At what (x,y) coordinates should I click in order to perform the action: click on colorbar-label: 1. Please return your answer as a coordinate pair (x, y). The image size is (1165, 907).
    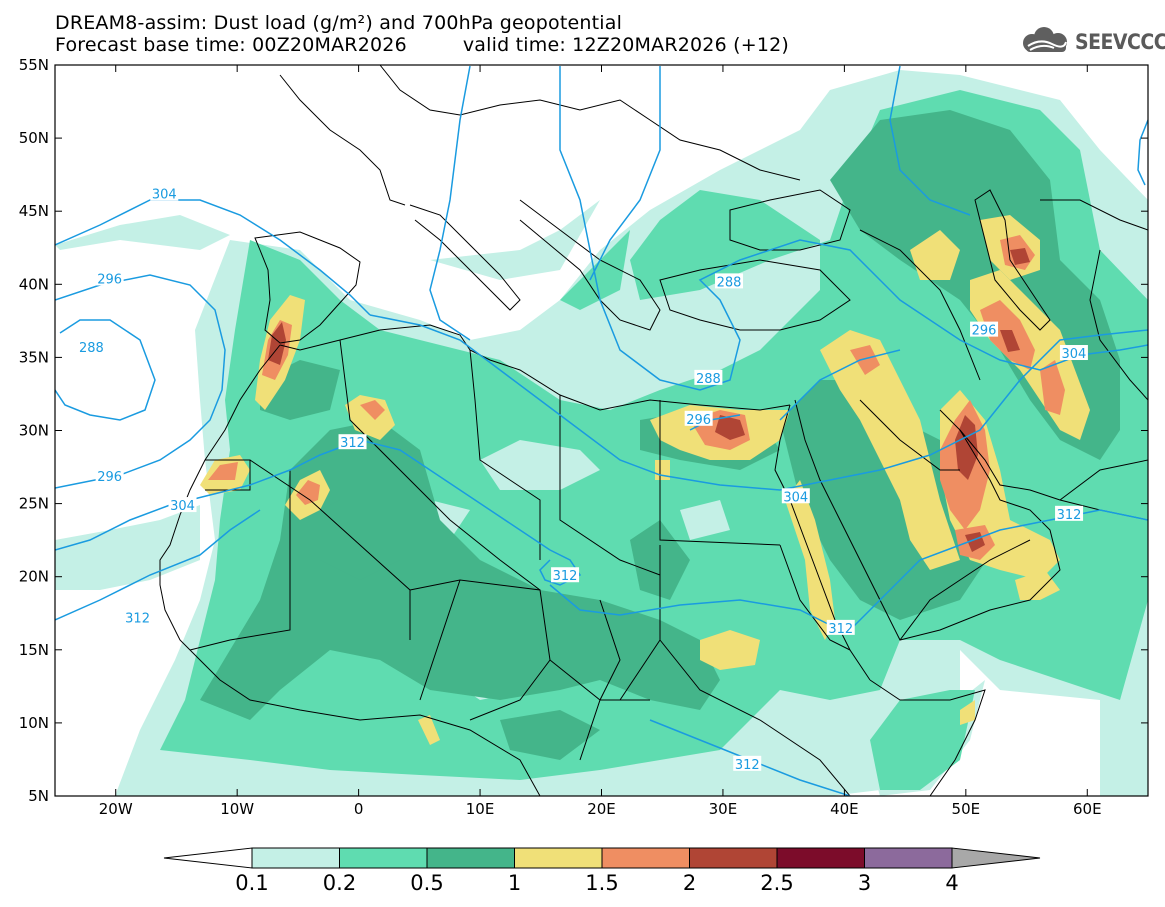
    Looking at the image, I should click on (514, 883).